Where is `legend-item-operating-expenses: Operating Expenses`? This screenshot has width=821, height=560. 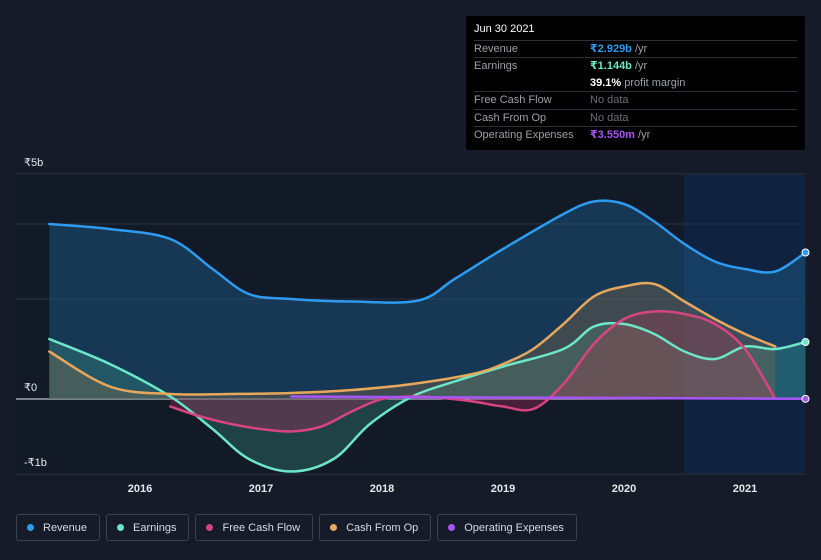
legend-item-operating-expenses: Operating Expenses is located at coordinates (507, 527).